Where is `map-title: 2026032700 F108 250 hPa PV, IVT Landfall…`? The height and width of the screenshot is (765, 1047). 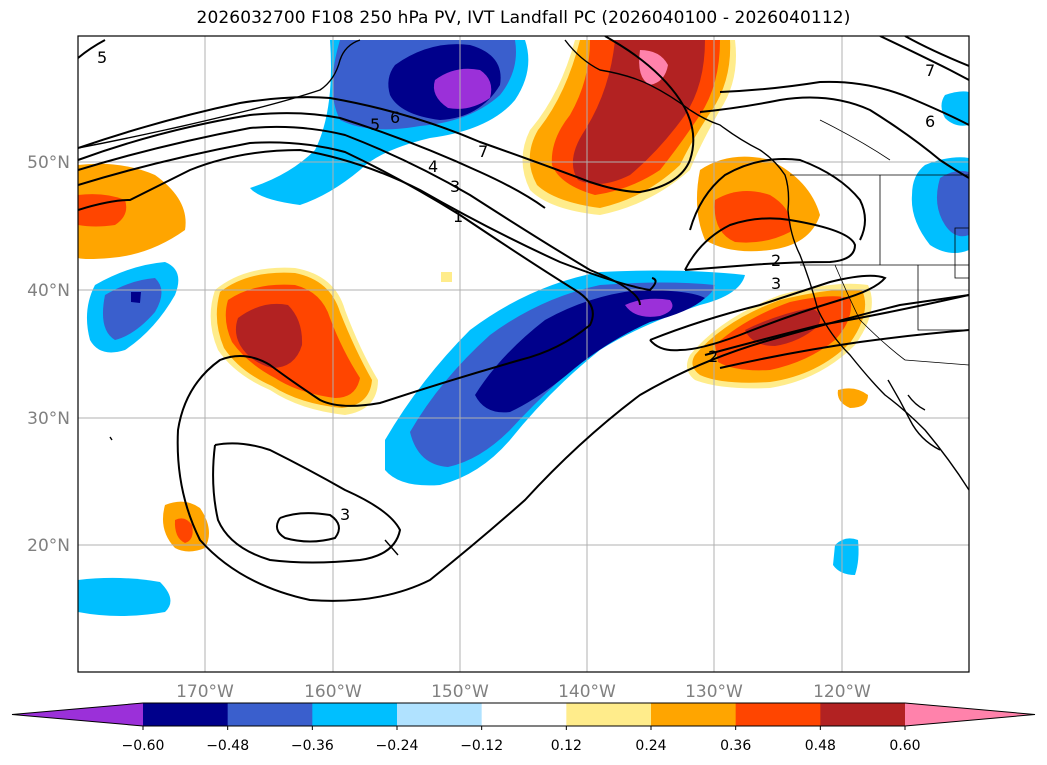 map-title: 2026032700 F108 250 hPa PV, IVT Landfall… is located at coordinates (523, 18).